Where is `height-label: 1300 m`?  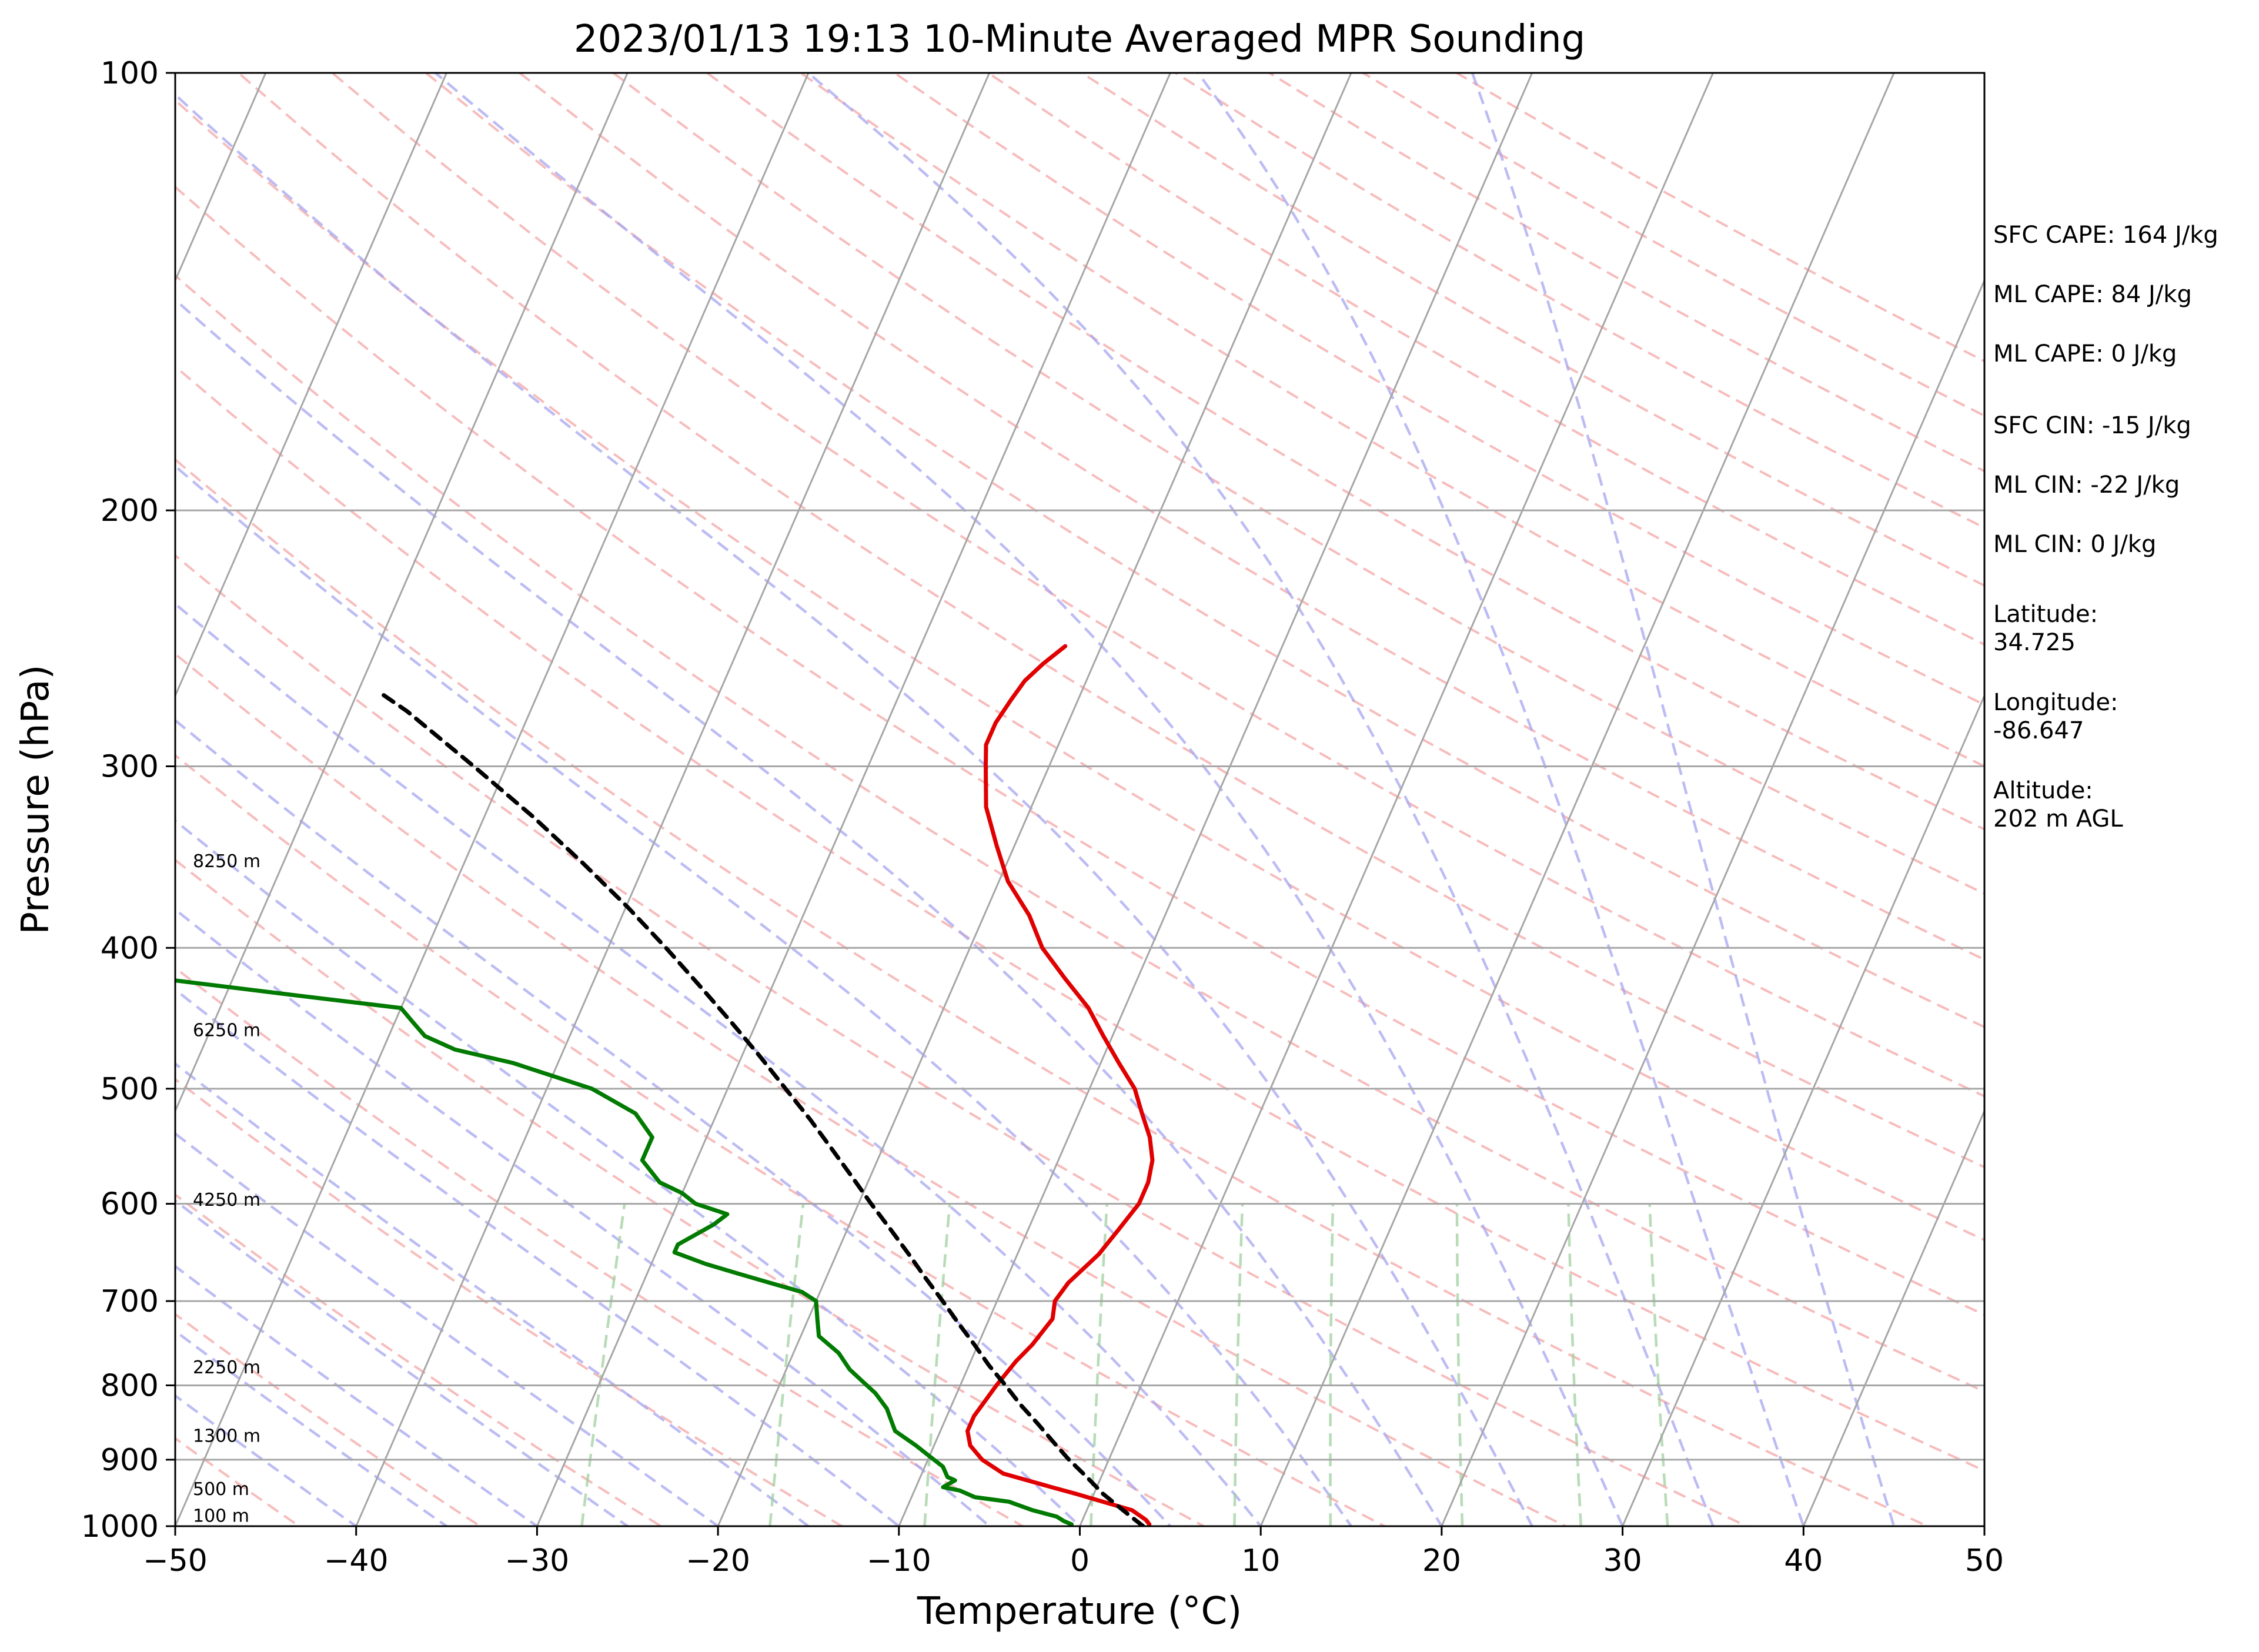
height-label: 1300 m is located at coordinates (226, 1437).